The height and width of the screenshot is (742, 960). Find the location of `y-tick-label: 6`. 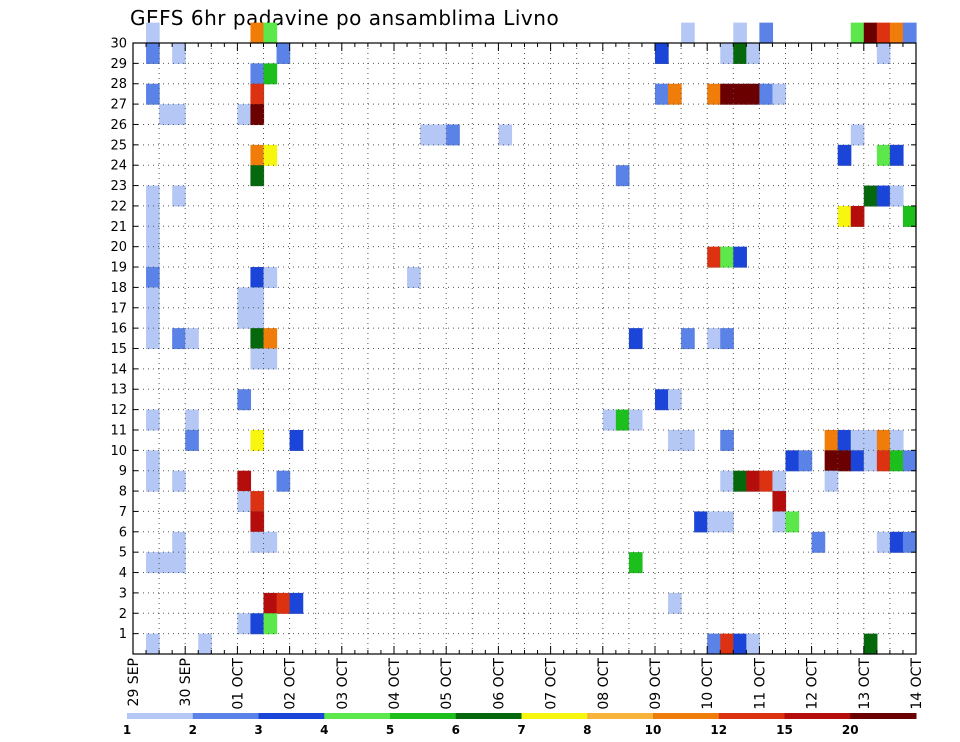

y-tick-label: 6 is located at coordinates (123, 532).